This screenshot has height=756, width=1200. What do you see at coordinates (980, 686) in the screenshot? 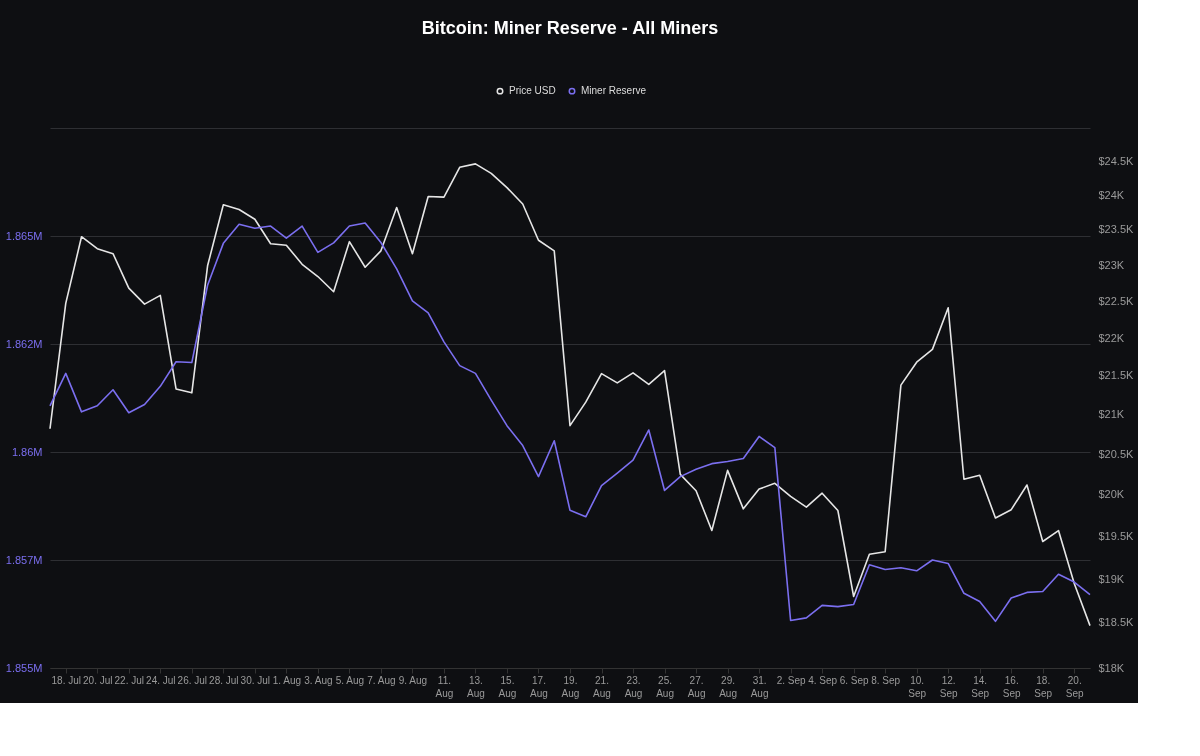
I see `x-tick-label: 14. Sep` at bounding box center [980, 686].